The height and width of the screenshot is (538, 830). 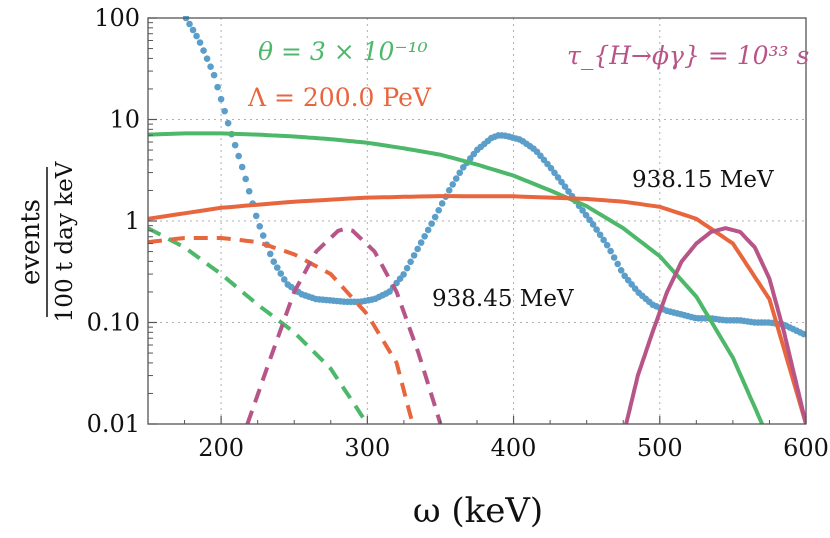 What do you see at coordinates (113, 424) in the screenshot?
I see `y-tick-label: 0.01` at bounding box center [113, 424].